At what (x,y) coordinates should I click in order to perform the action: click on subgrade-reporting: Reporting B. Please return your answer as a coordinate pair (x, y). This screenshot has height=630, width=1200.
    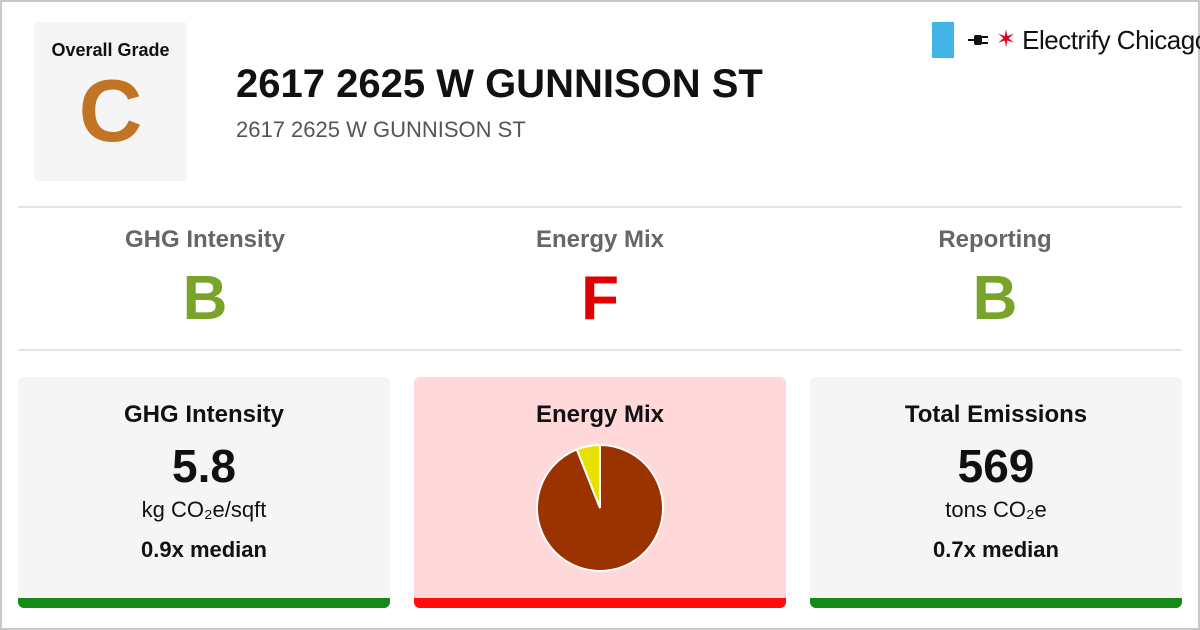
    Looking at the image, I should click on (995, 278).